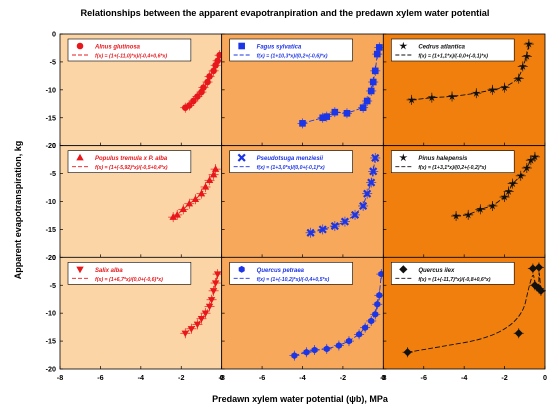 The image size is (549, 410). What do you see at coordinates (443, 159) in the screenshot?
I see `legend-species: Pinus halepensis` at bounding box center [443, 159].